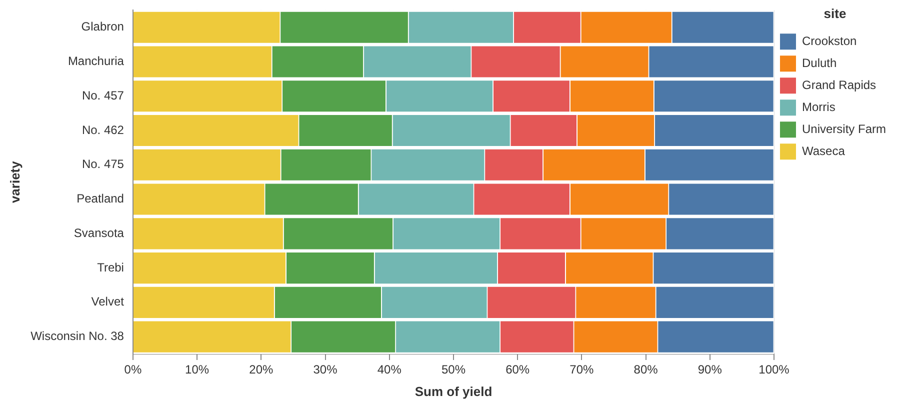  Describe the element at coordinates (103, 164) in the screenshot. I see `y-tick-label: No. 475` at that location.